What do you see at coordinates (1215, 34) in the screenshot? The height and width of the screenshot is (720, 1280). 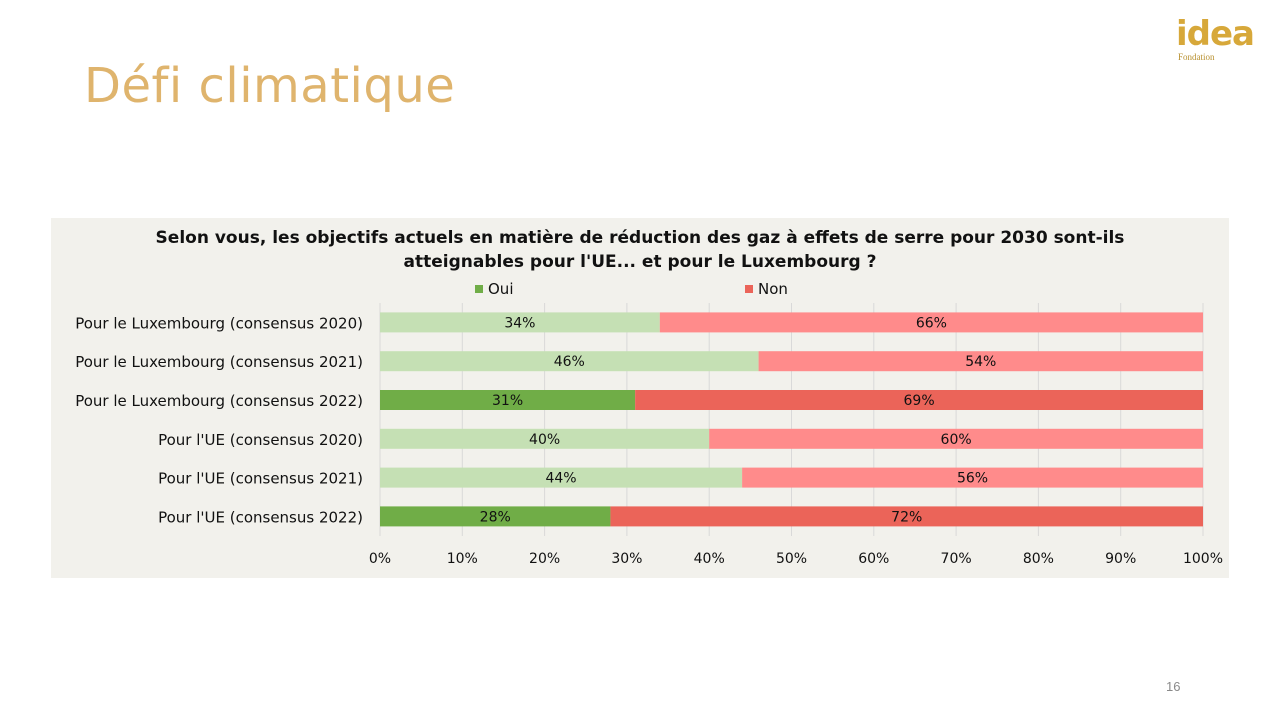 I see `logo-word: idea` at bounding box center [1215, 34].